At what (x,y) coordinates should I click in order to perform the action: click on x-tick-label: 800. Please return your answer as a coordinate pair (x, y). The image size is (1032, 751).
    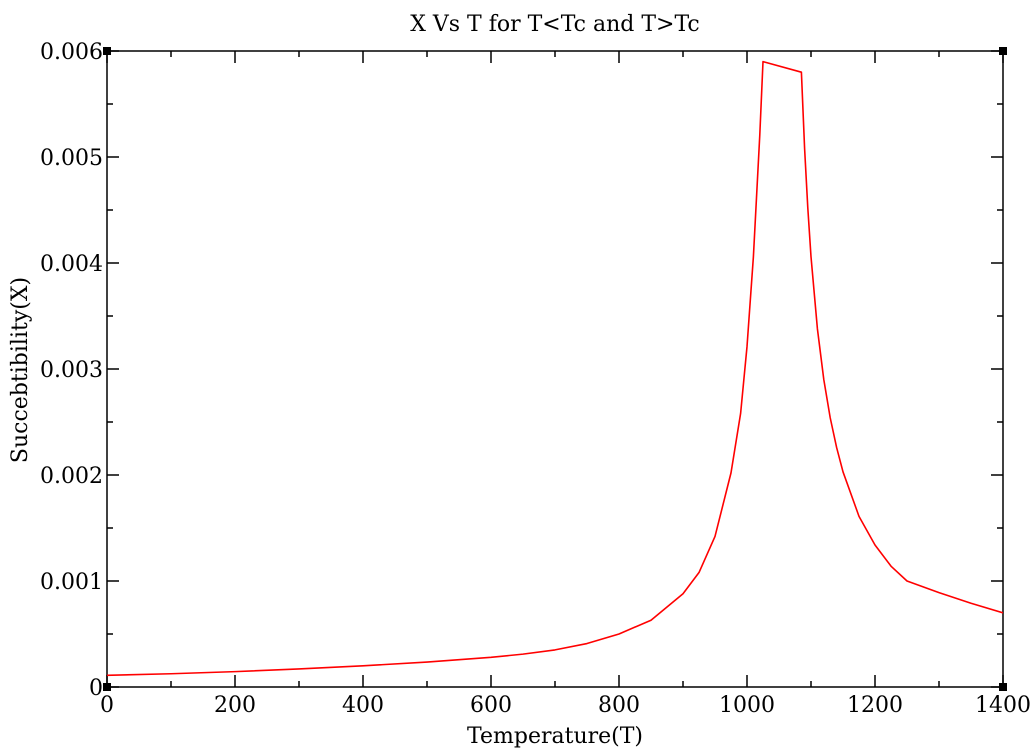
    Looking at the image, I should click on (619, 705).